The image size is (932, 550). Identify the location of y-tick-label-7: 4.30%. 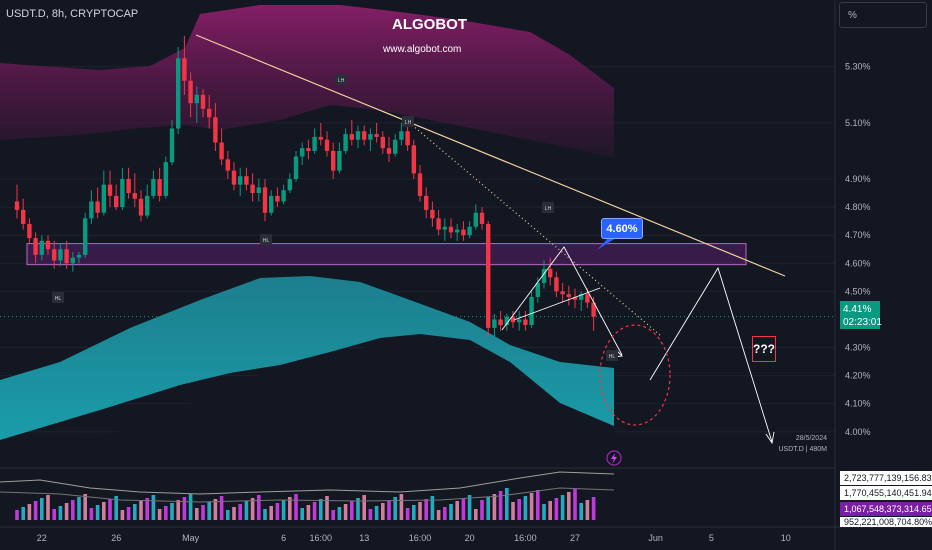
(858, 348).